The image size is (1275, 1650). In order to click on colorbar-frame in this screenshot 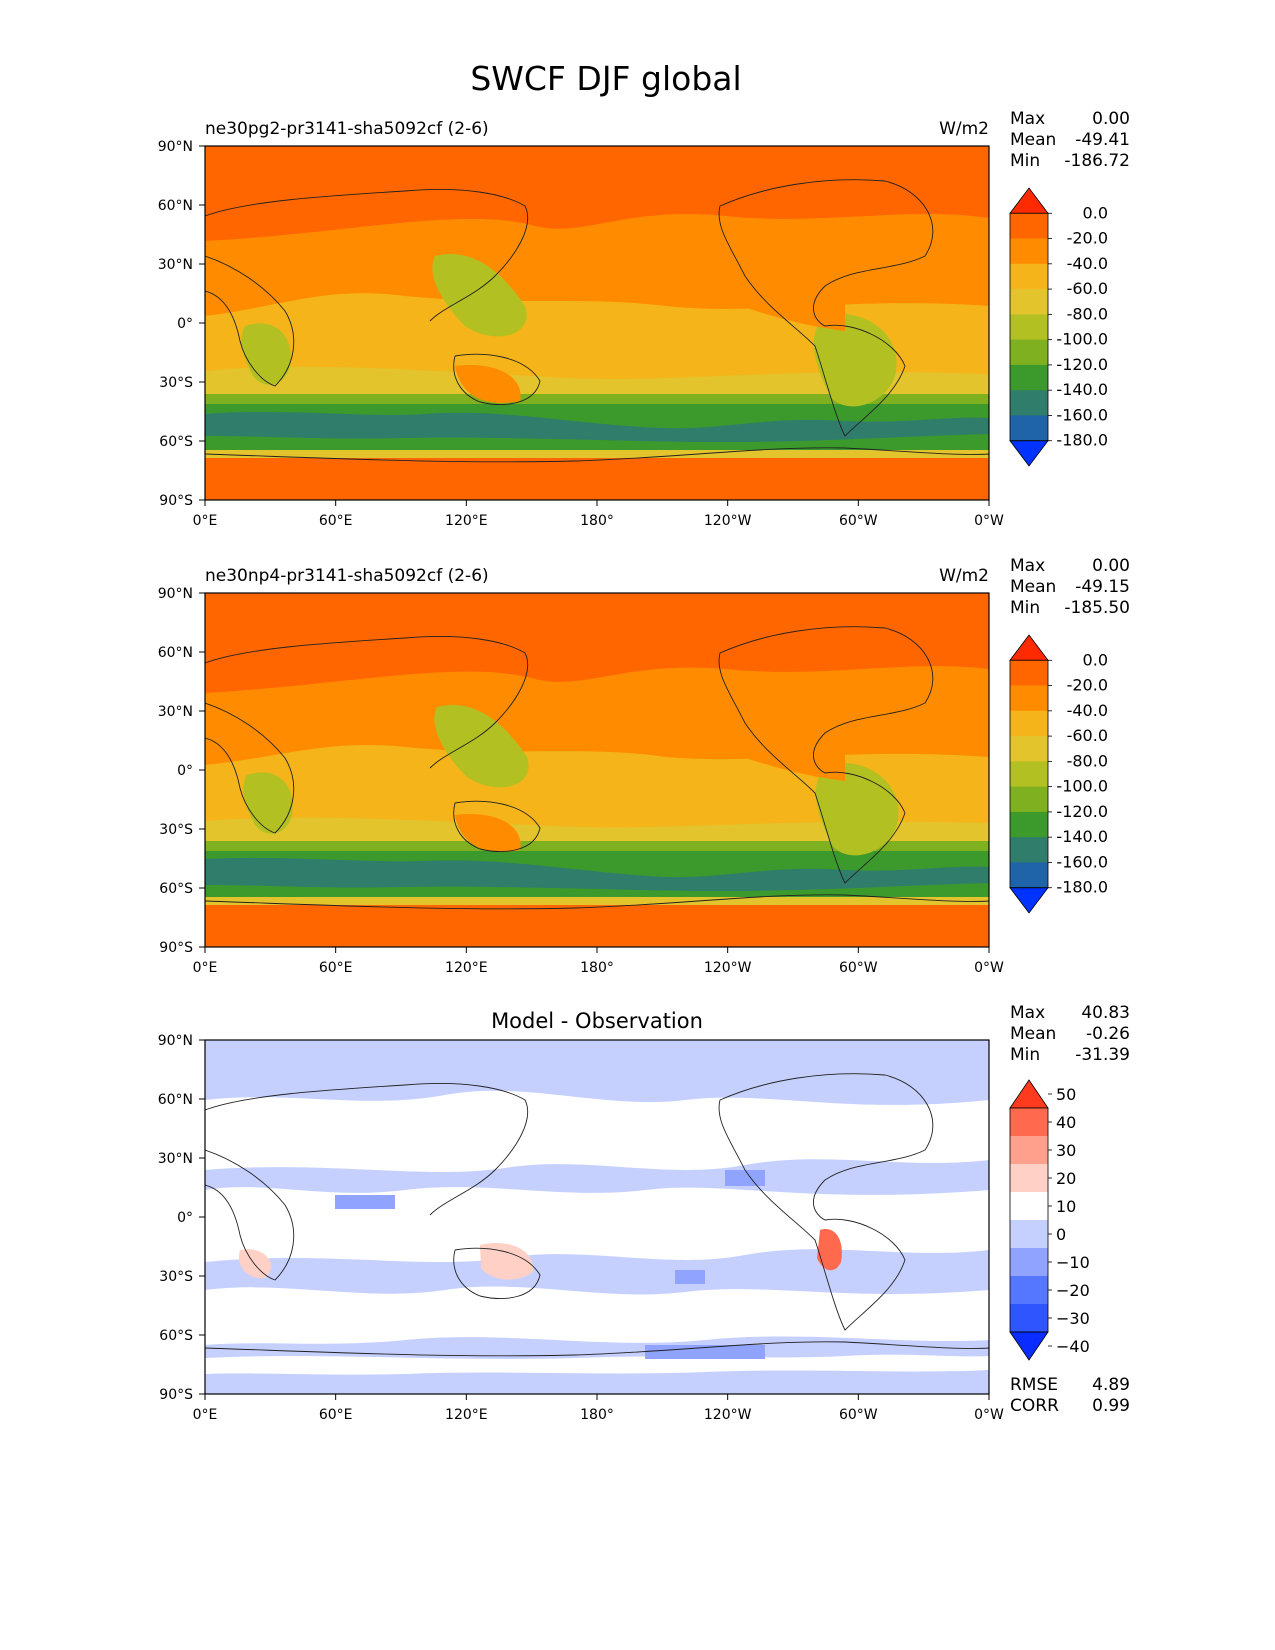, I will do `click(1029, 327)`.